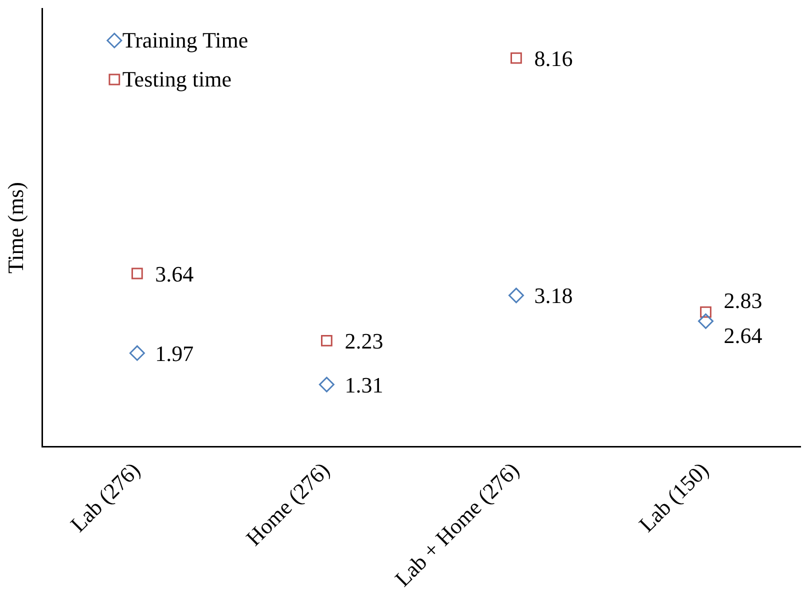  I want to click on data-label: 8.16, so click(553, 58).